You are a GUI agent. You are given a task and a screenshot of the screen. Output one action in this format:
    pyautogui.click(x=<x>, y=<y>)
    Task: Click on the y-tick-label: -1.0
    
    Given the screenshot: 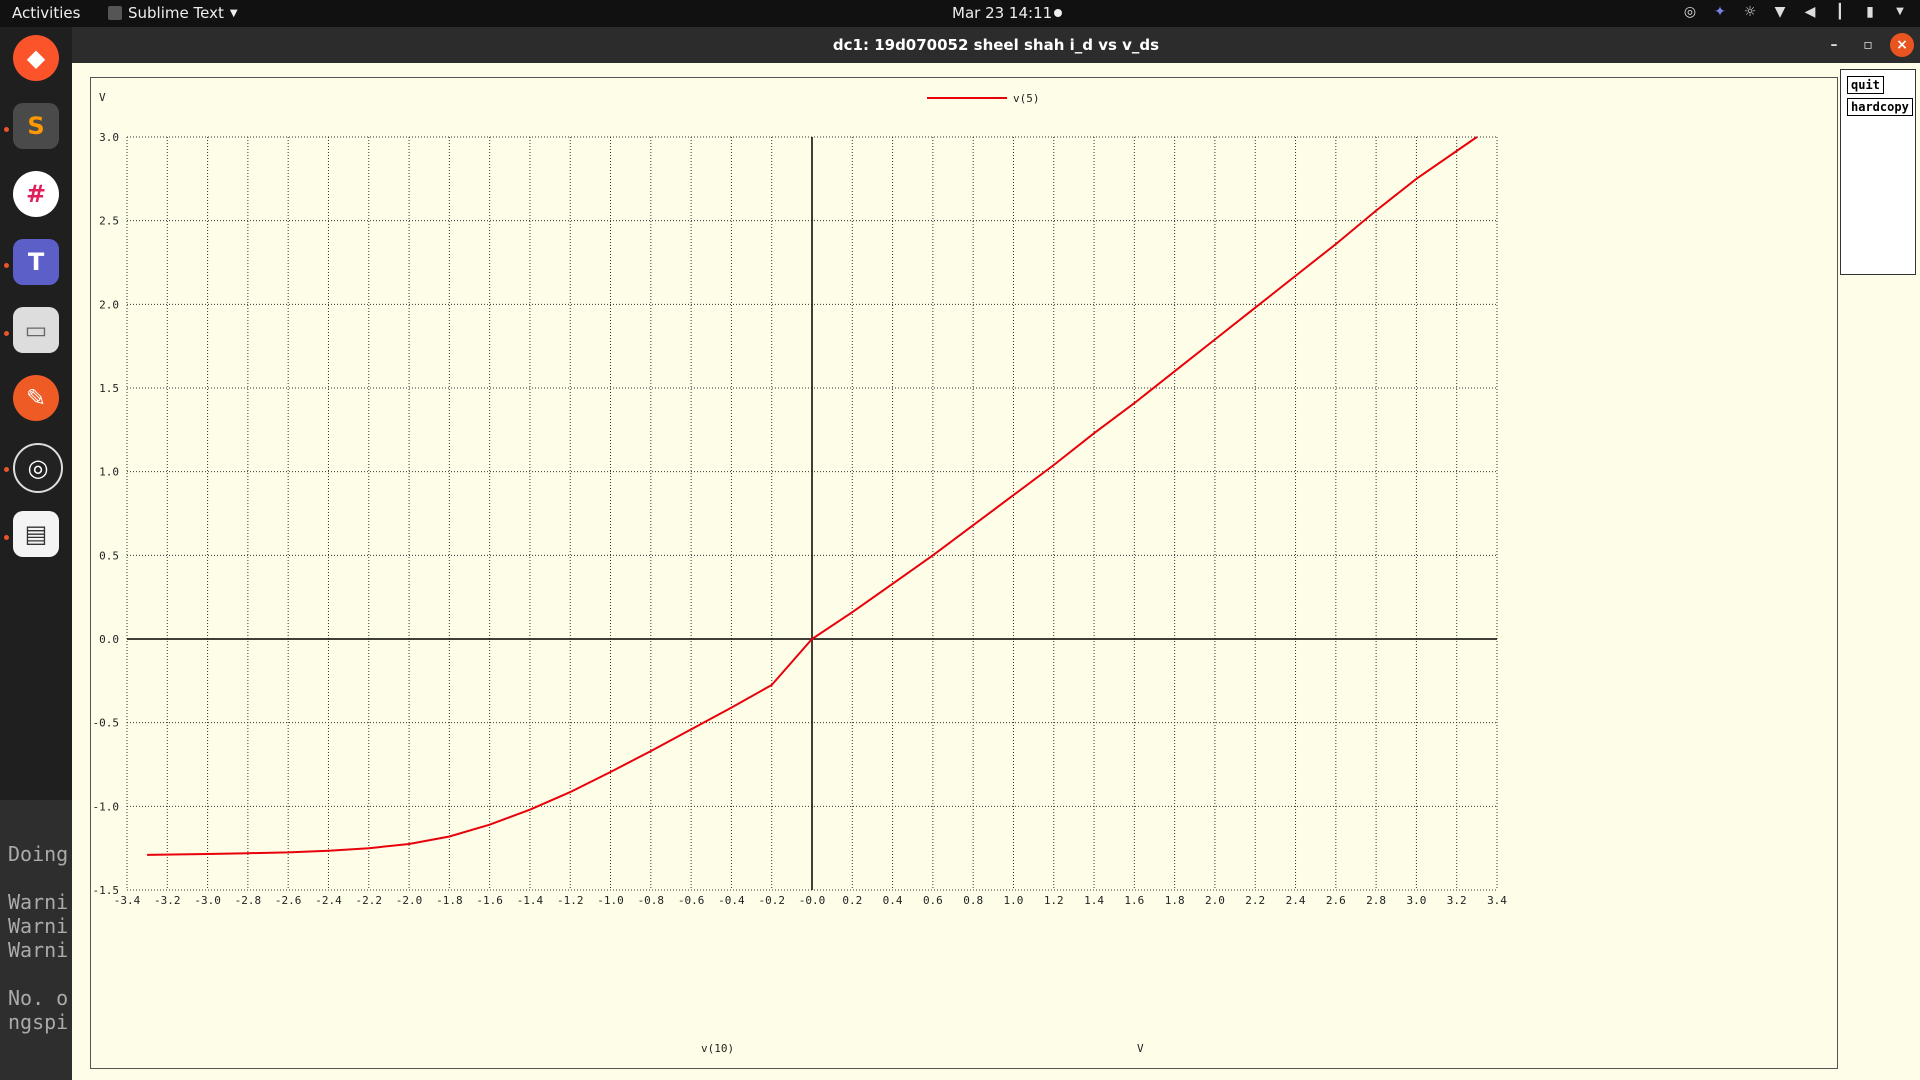 What is the action you would take?
    pyautogui.click(x=106, y=806)
    